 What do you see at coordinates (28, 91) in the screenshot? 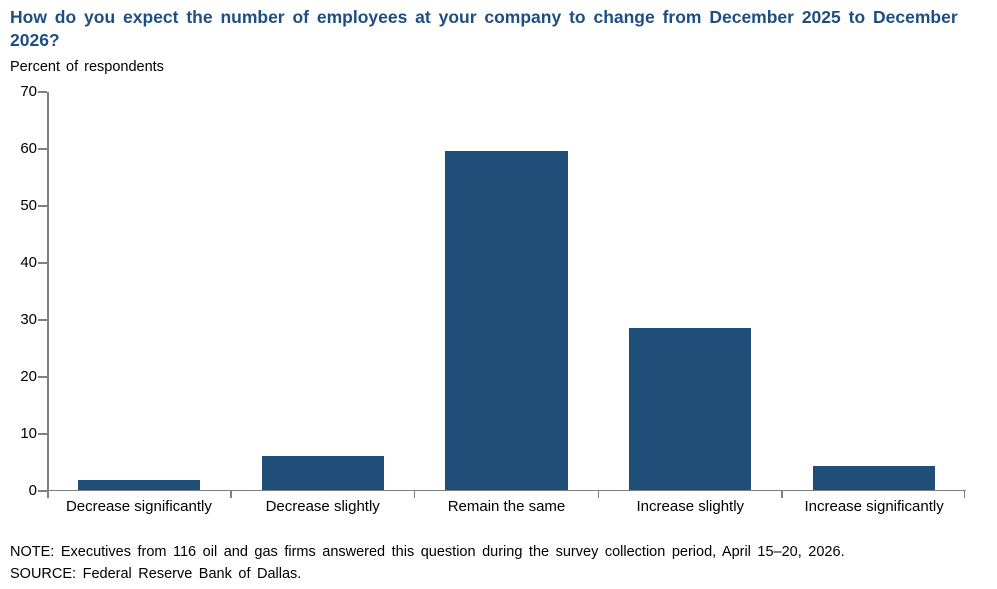
I see `y-tick-label: 70` at bounding box center [28, 91].